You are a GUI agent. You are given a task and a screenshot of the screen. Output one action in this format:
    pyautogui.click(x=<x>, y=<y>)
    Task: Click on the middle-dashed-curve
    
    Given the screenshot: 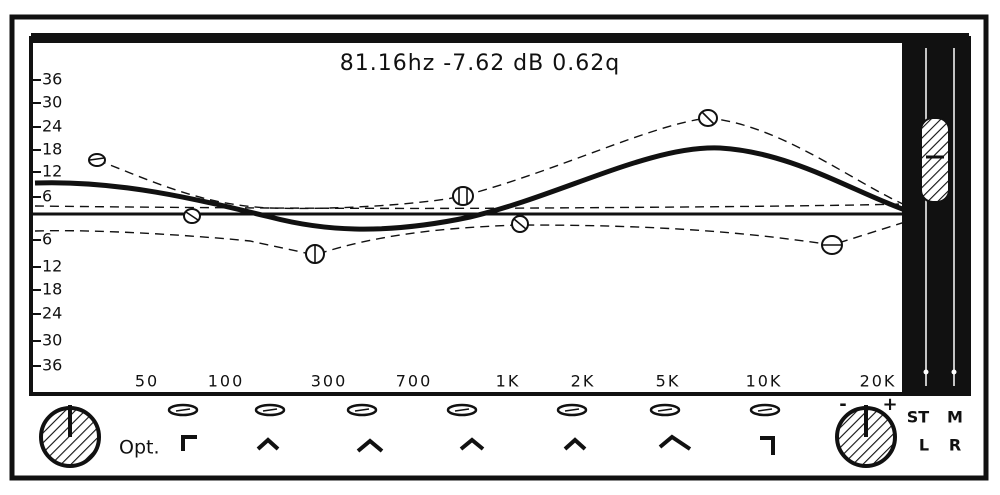 What is the action you would take?
    pyautogui.click(x=470, y=206)
    